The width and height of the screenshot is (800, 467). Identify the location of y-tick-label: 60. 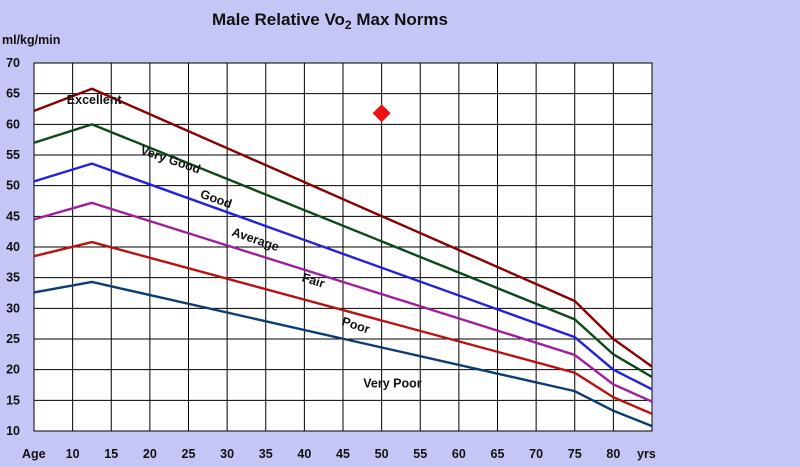
(13, 124).